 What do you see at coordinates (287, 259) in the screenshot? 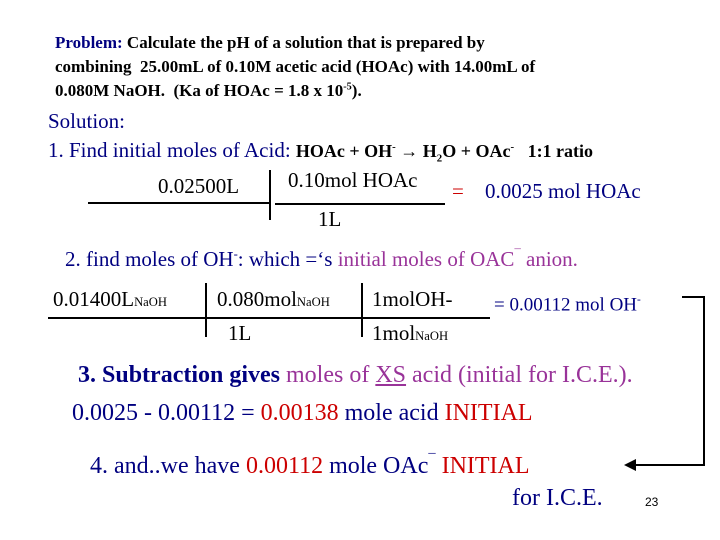
I see `text: : which =‘s` at bounding box center [287, 259].